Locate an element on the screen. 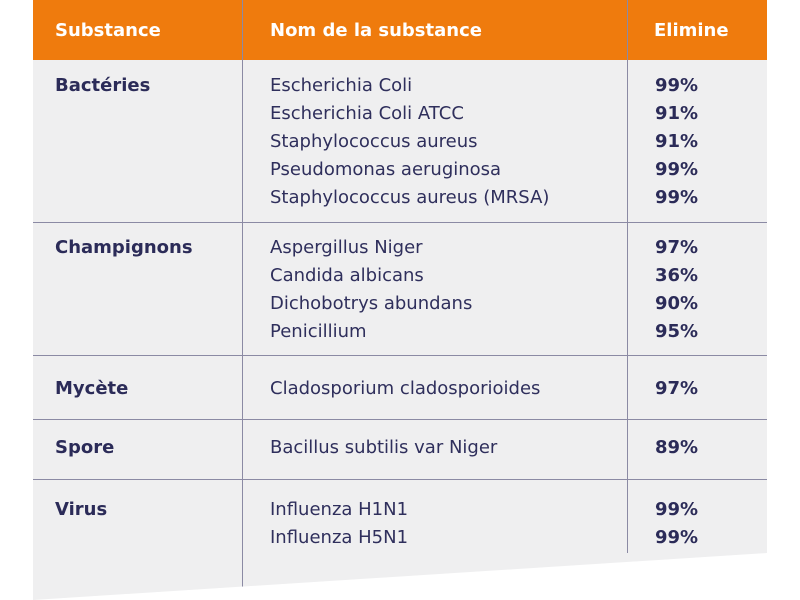  header-substance-name: Nom de la substance is located at coordinates (376, 30).